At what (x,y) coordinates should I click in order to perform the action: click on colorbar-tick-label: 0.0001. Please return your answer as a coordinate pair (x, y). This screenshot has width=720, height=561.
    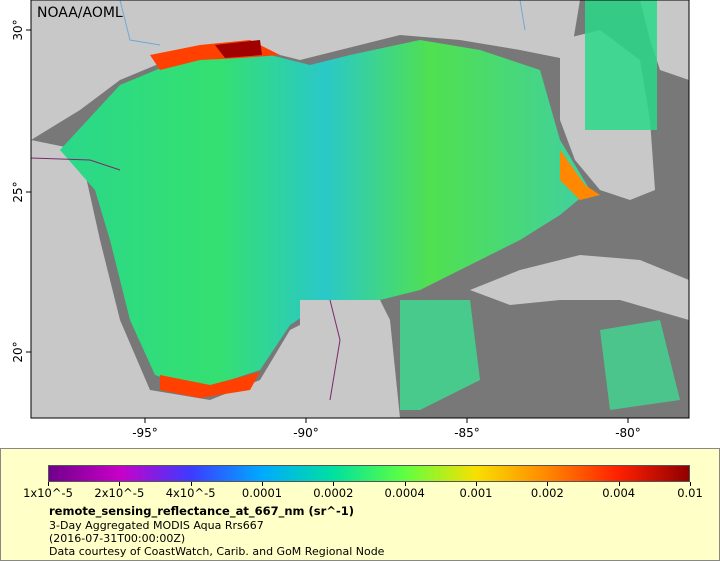
    Looking at the image, I should click on (262, 493).